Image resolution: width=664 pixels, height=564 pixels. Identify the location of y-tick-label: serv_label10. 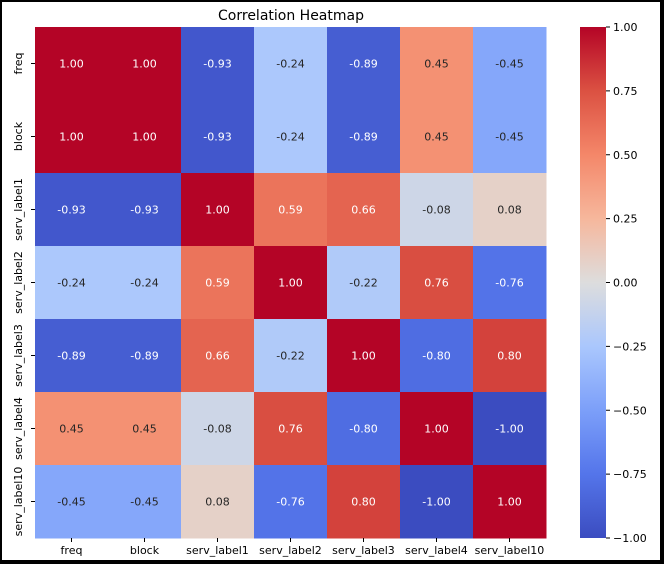
(18, 502).